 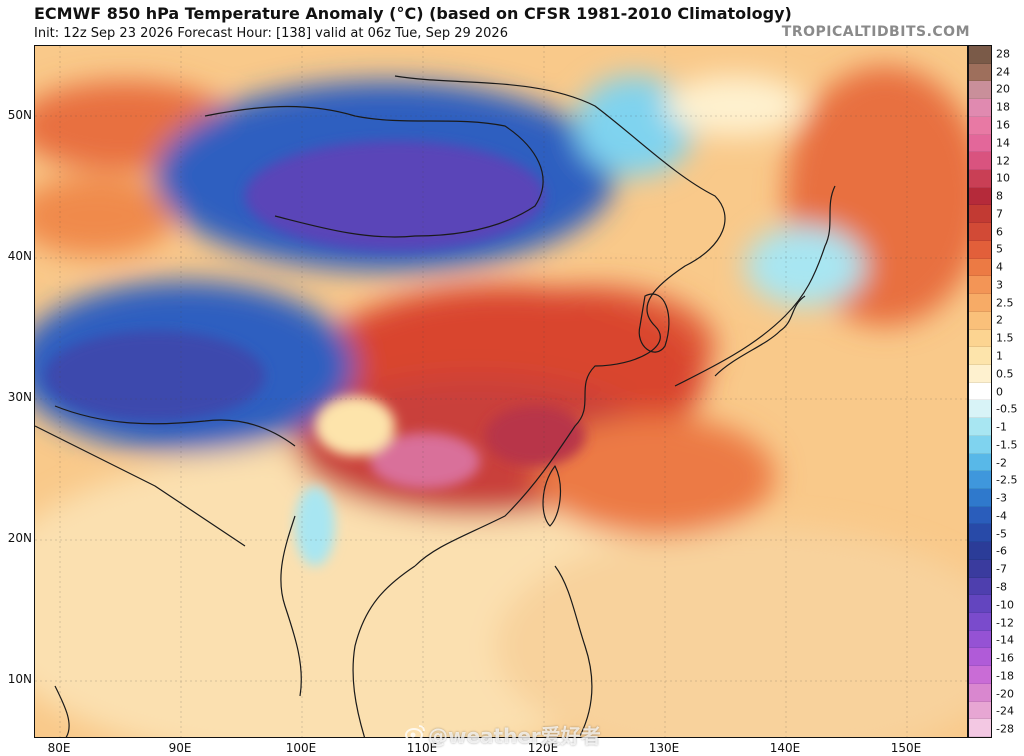 What do you see at coordinates (875, 32) in the screenshot?
I see `brand-label: TROPICALTIDBITS.COM` at bounding box center [875, 32].